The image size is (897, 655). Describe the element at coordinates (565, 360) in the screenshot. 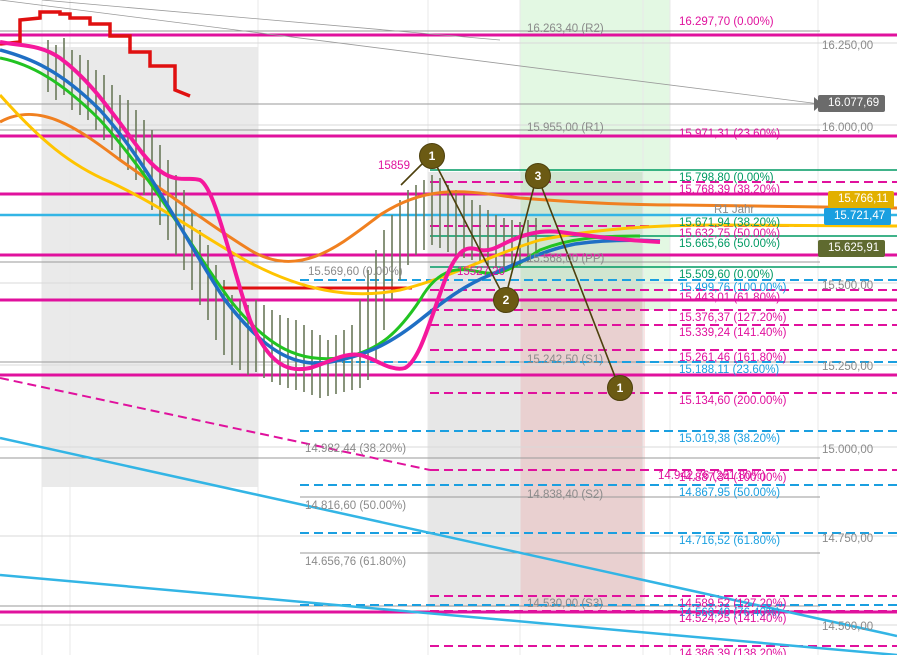

I see `pivot-label-s1: 15.242,50 (S1)` at that location.